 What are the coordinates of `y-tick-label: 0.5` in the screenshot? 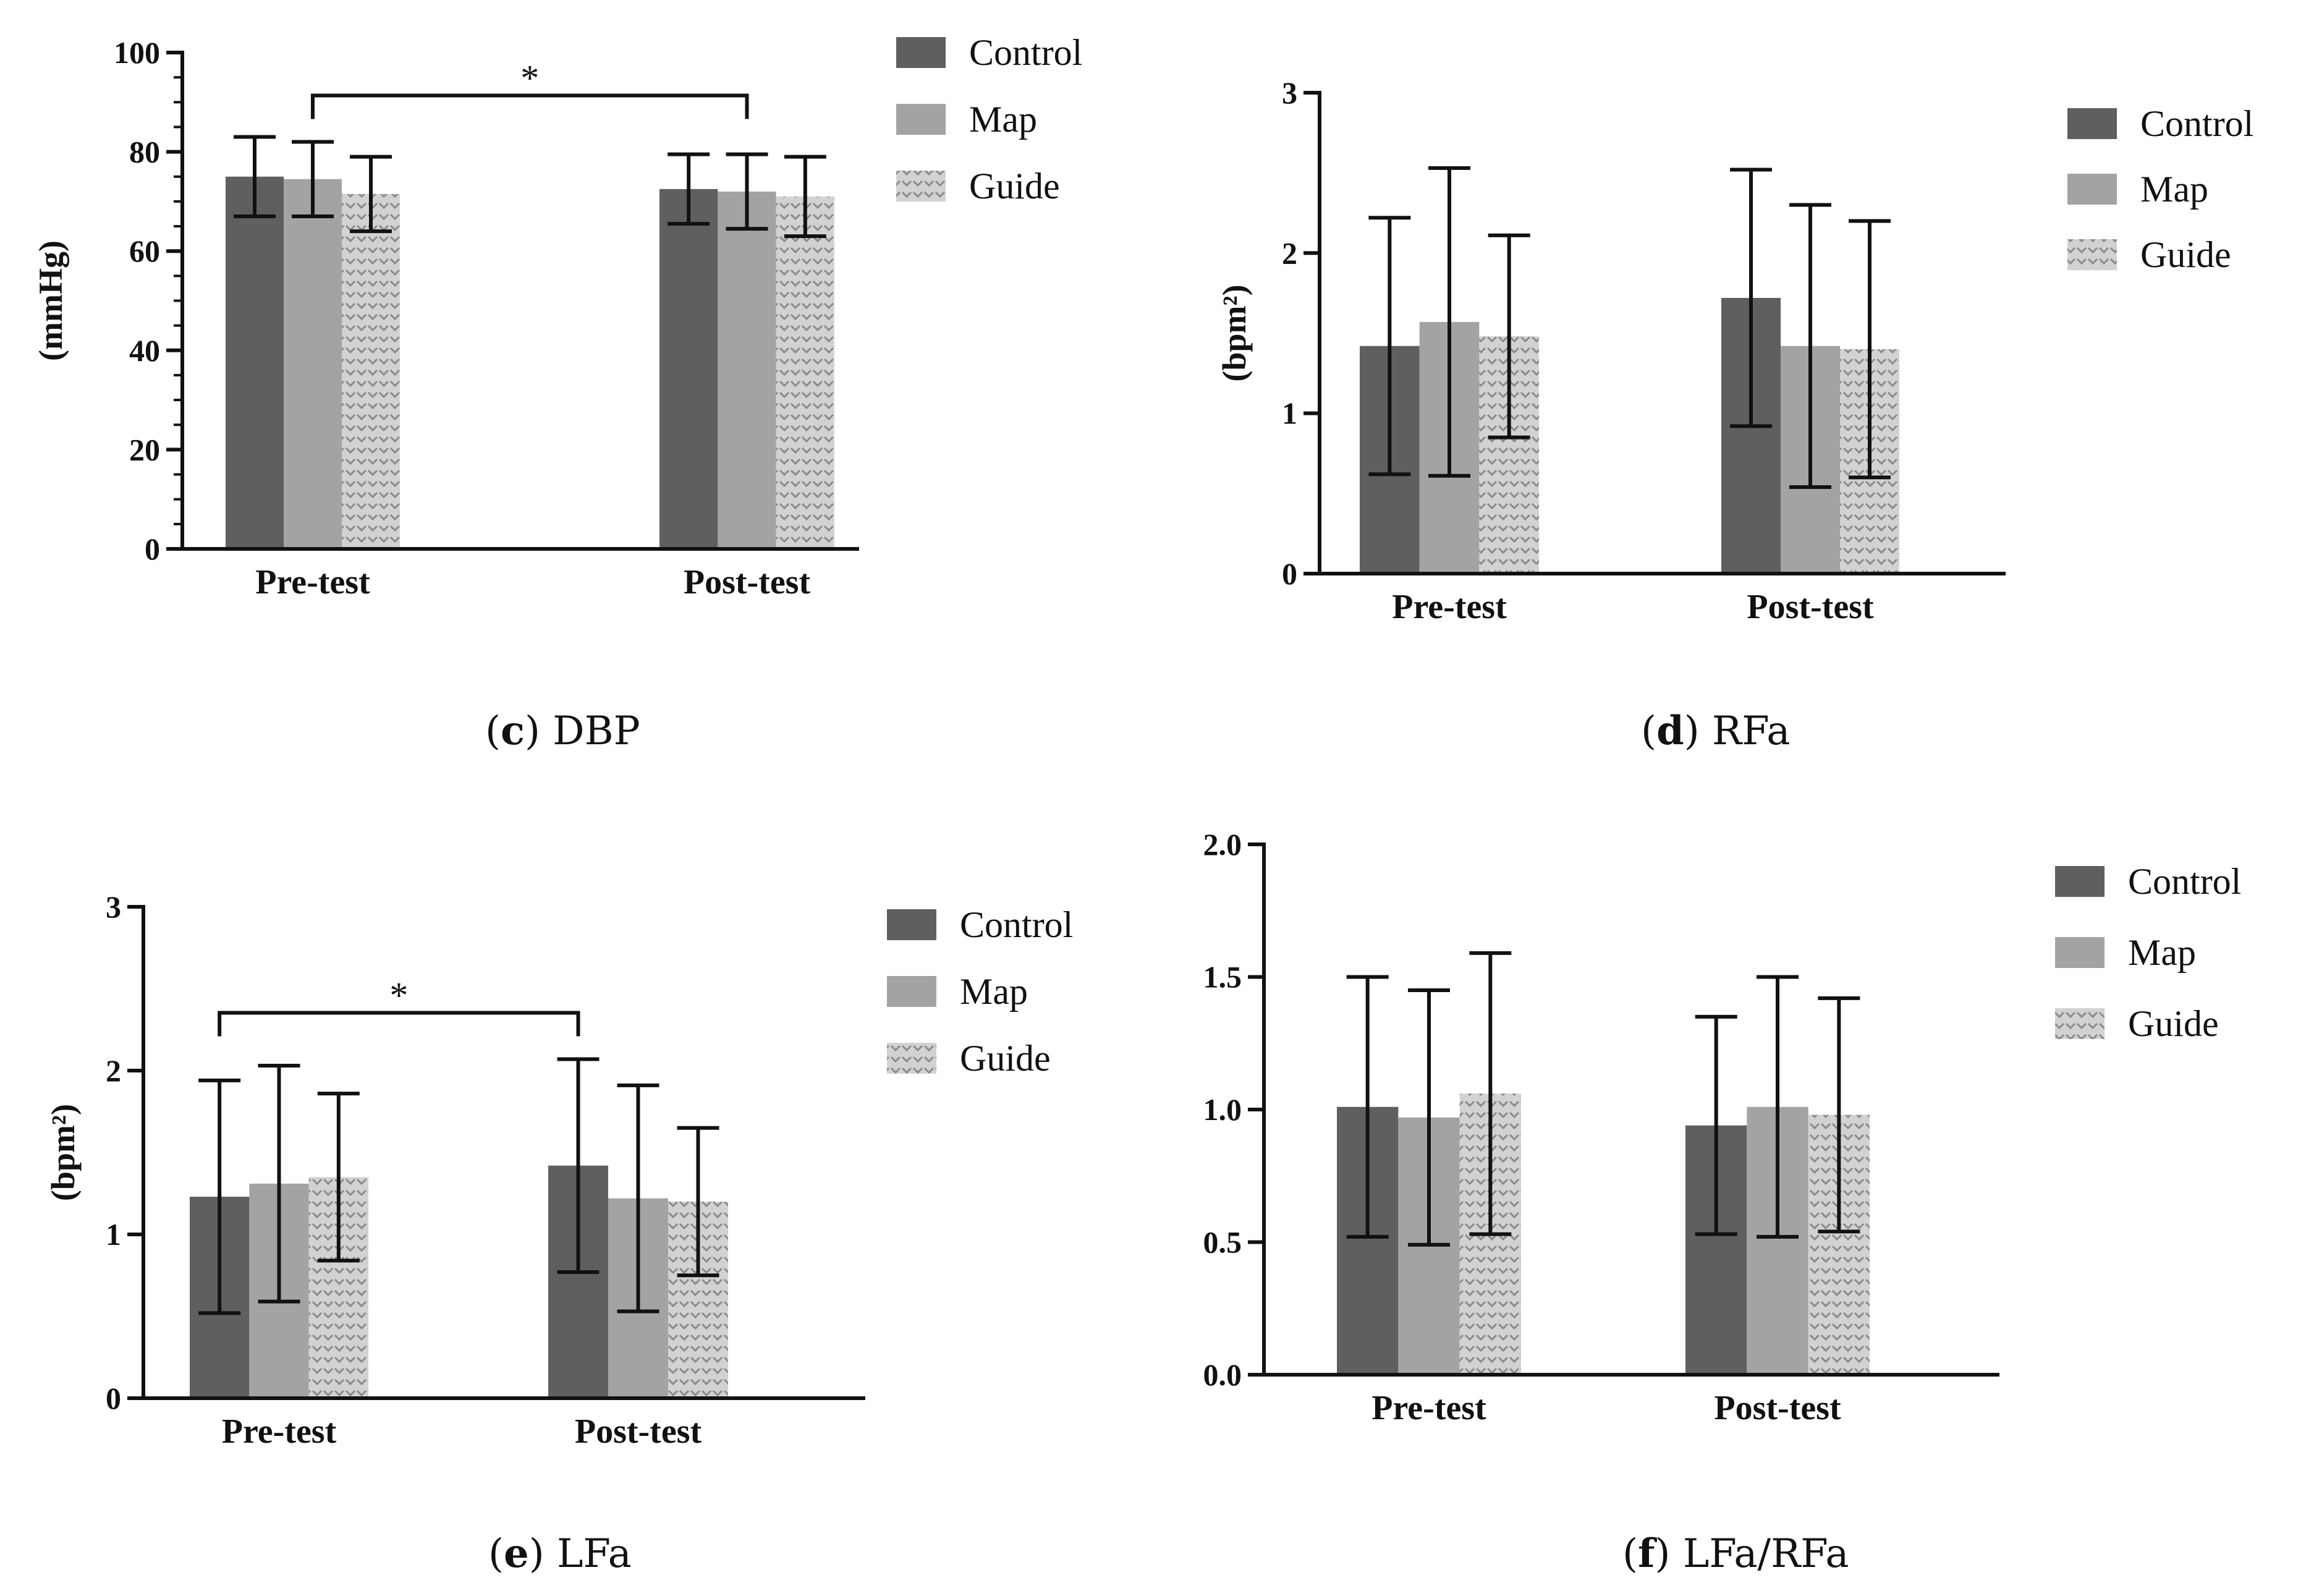 It's located at (1223, 1242).